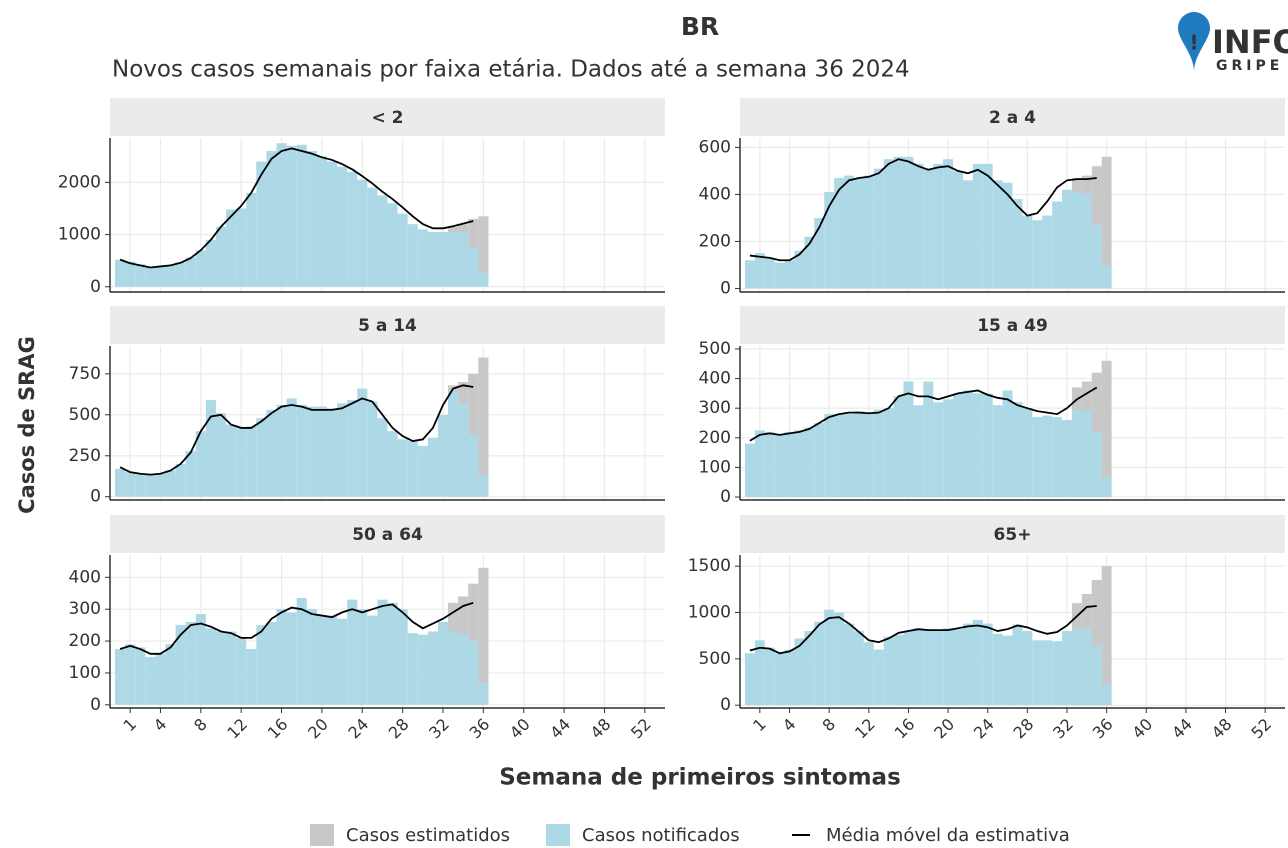 The image size is (1288, 848). I want to click on y-tick-label: 200, so click(715, 241).